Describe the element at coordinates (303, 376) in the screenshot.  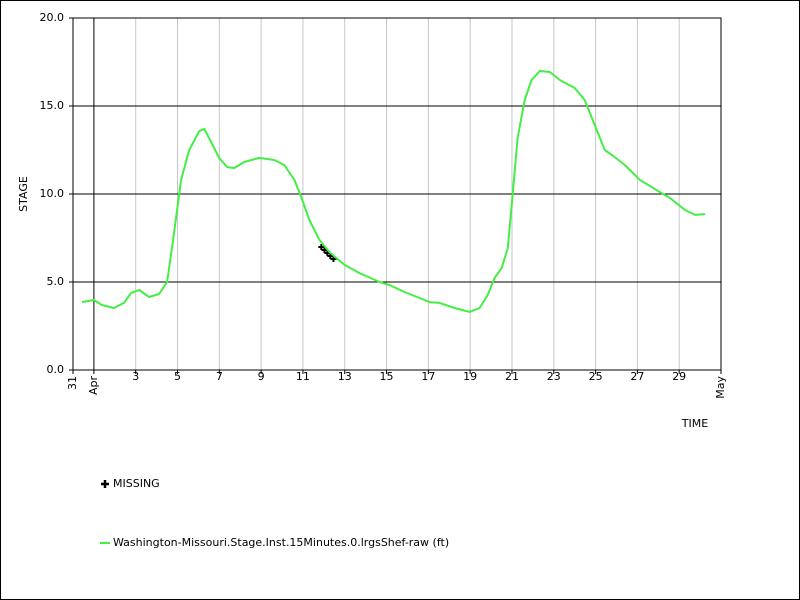
I see `x-tick-label: 11` at that location.